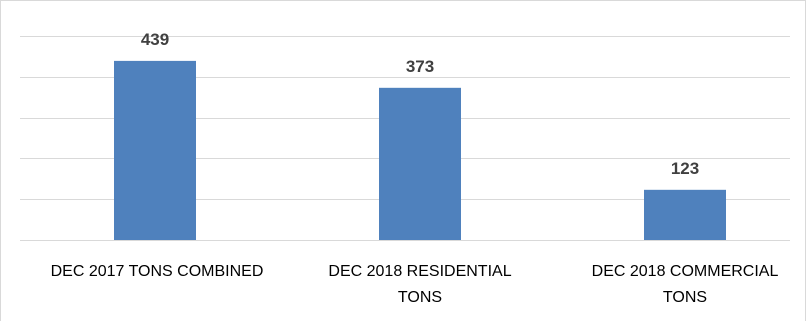 This screenshot has height=321, width=806. I want to click on data-label-1: 373, so click(420, 66).